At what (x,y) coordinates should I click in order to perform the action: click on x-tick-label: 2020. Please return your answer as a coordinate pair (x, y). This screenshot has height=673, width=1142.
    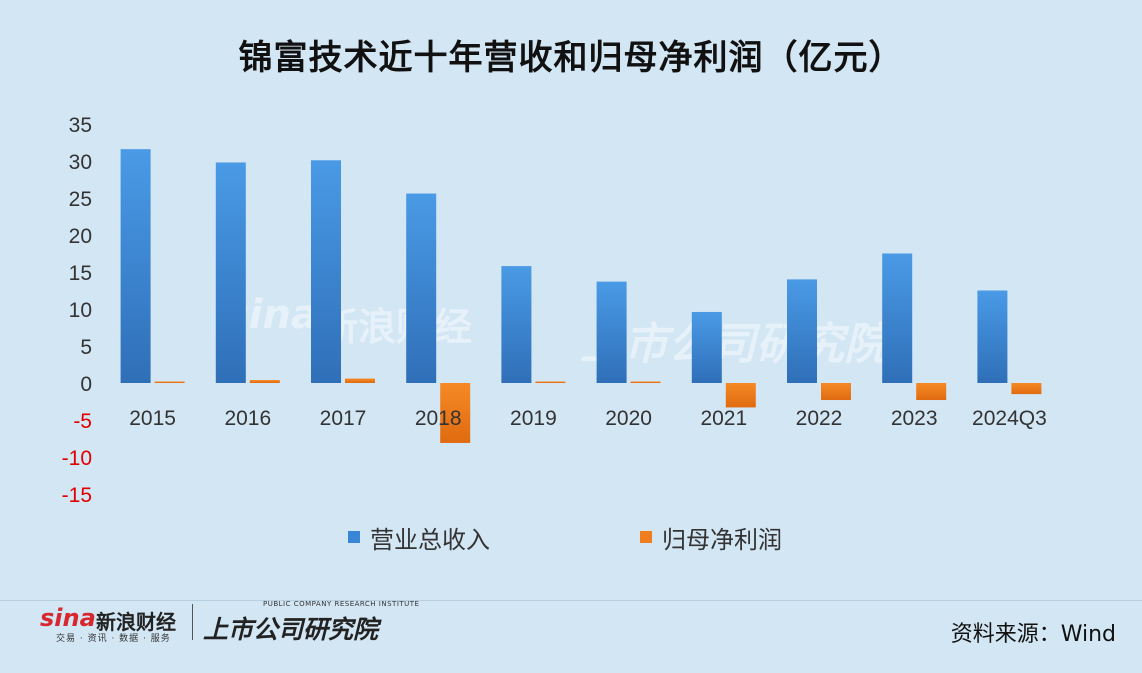
    Looking at the image, I should click on (628, 418).